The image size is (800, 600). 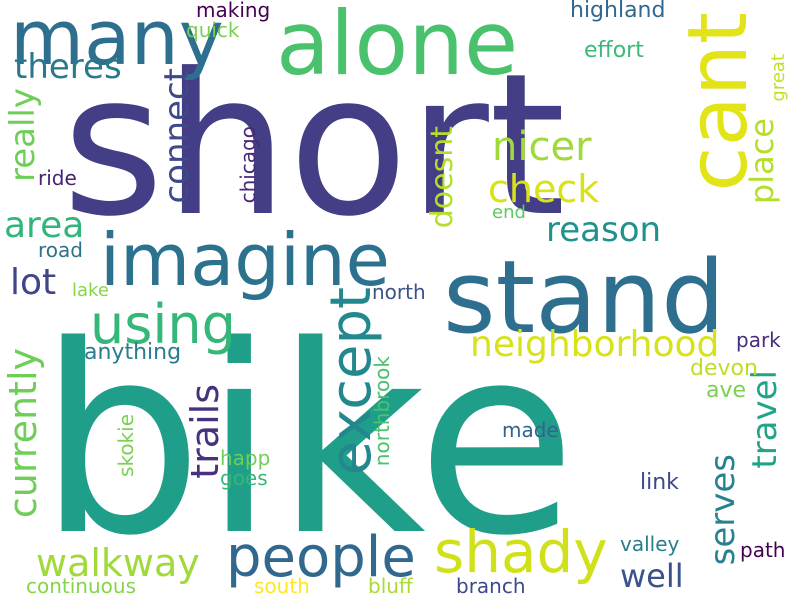 I want to click on word-reason: reason, so click(x=604, y=230).